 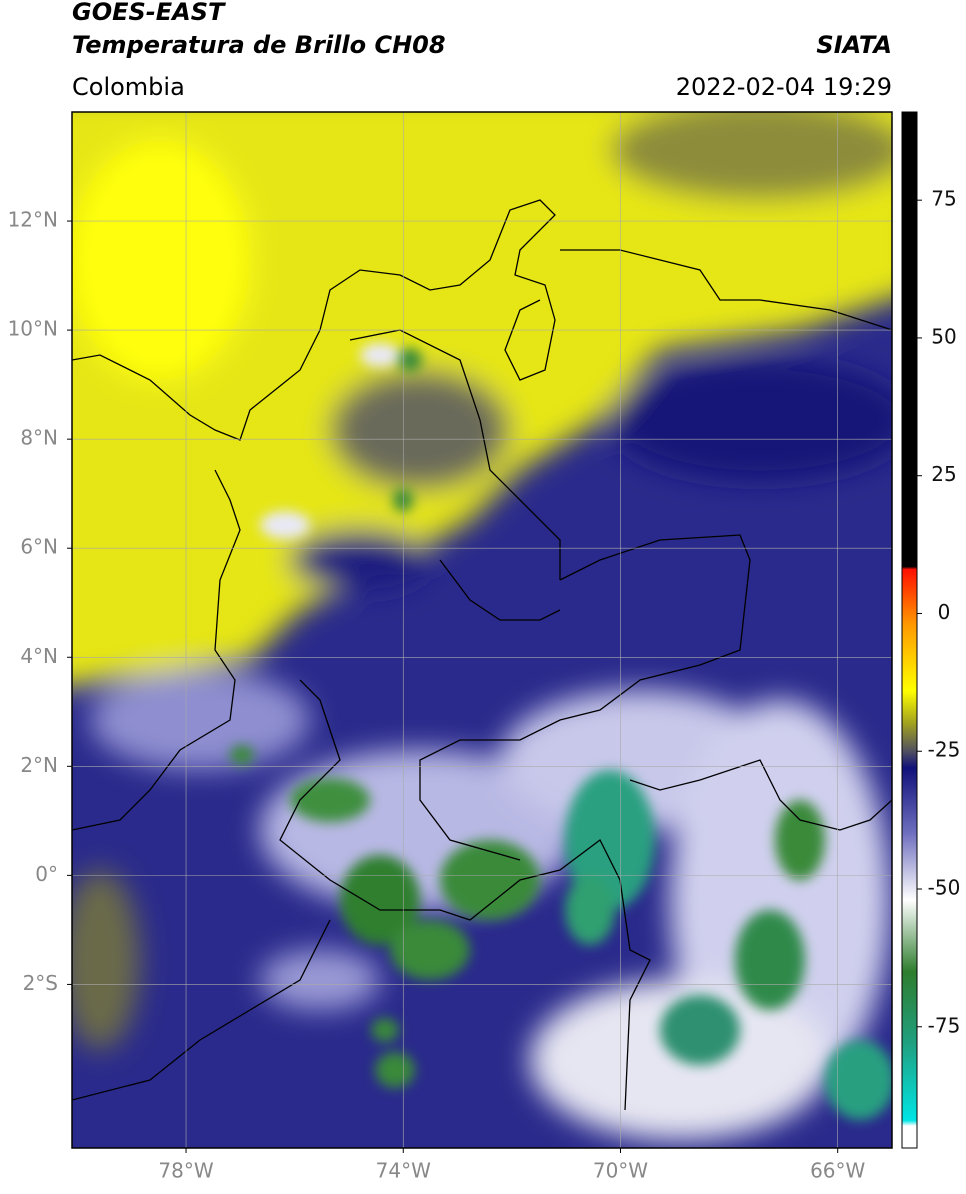 What do you see at coordinates (39, 547) in the screenshot?
I see `y-tick-label: 6°N` at bounding box center [39, 547].